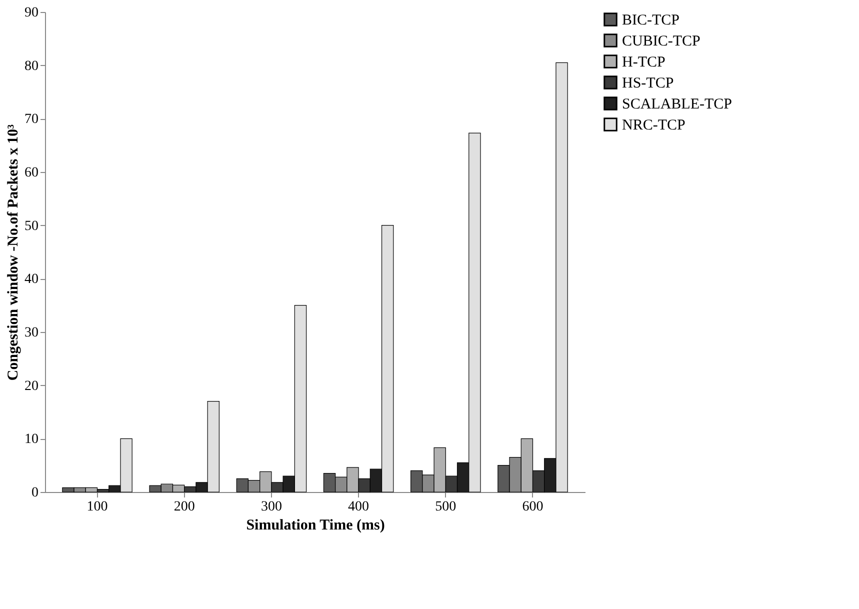 This screenshot has width=859, height=609. I want to click on legend-label: CUBIC-TCP, so click(661, 42).